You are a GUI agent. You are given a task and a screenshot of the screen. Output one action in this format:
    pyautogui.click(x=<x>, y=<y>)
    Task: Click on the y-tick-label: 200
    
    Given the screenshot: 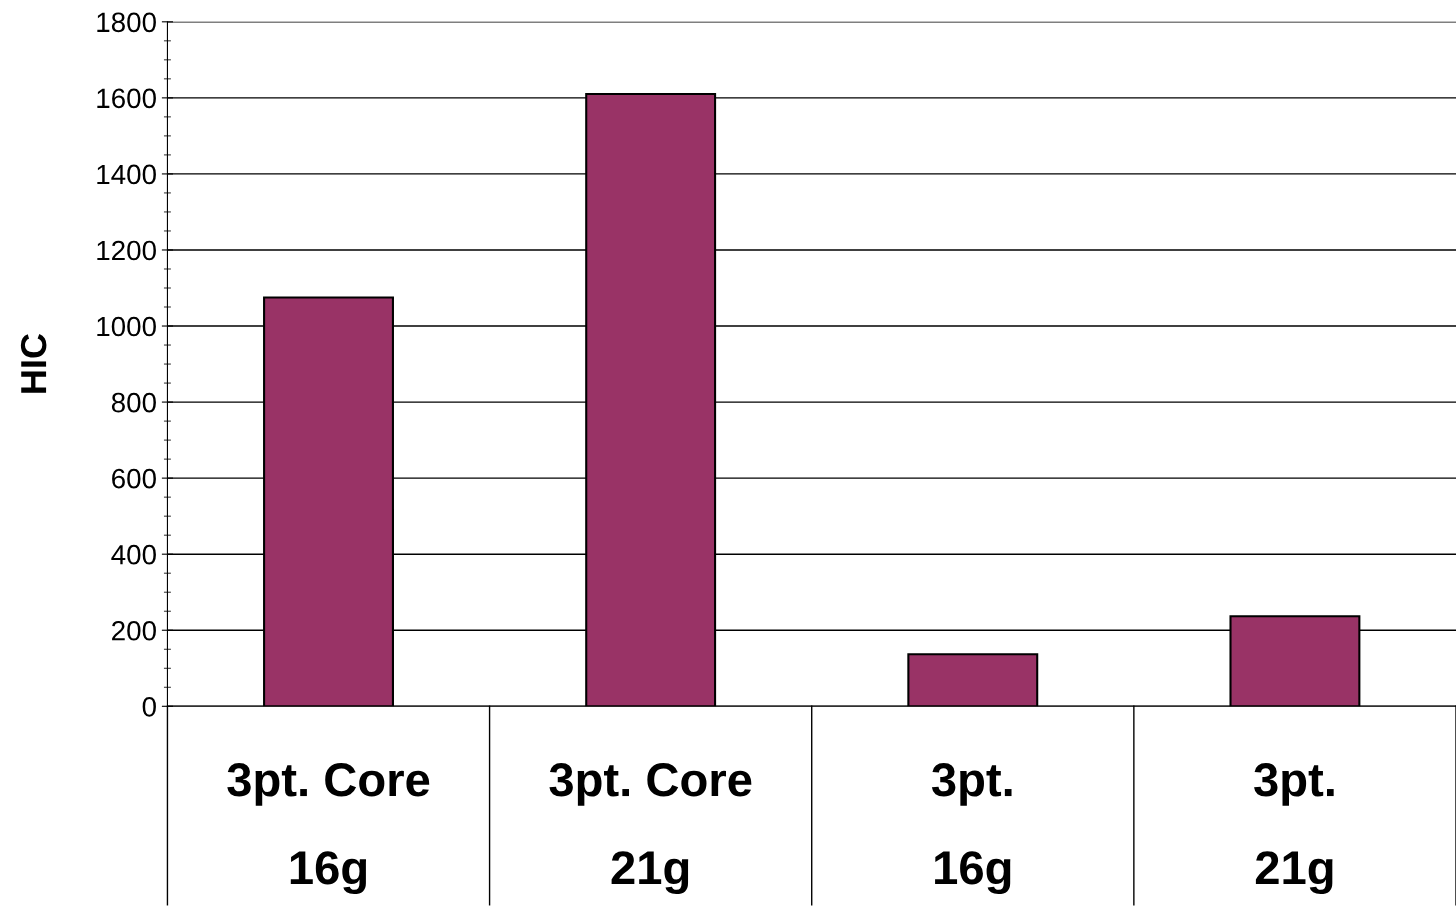 What is the action you would take?
    pyautogui.click(x=134, y=630)
    